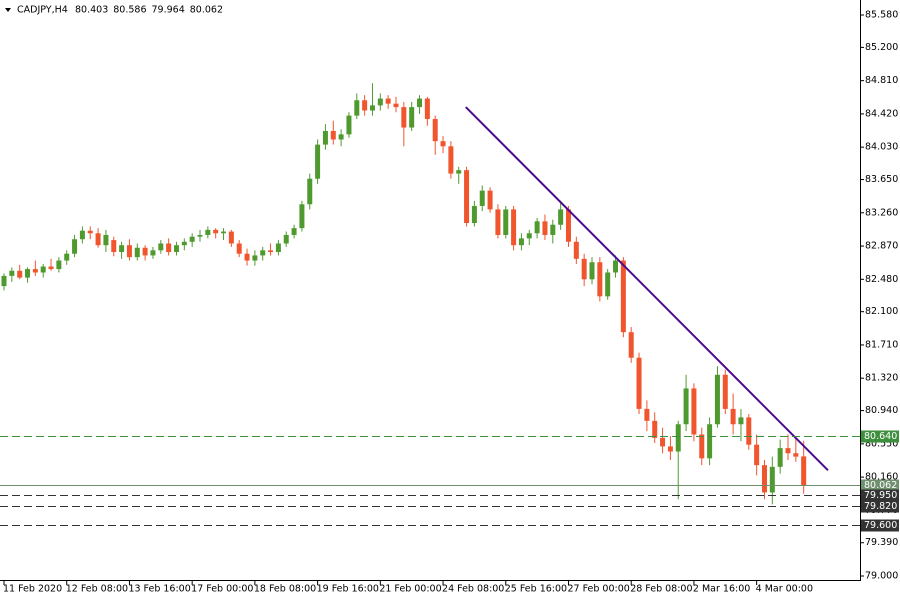 The image size is (900, 600). I want to click on y-tick-label: 81.710, so click(881, 344).